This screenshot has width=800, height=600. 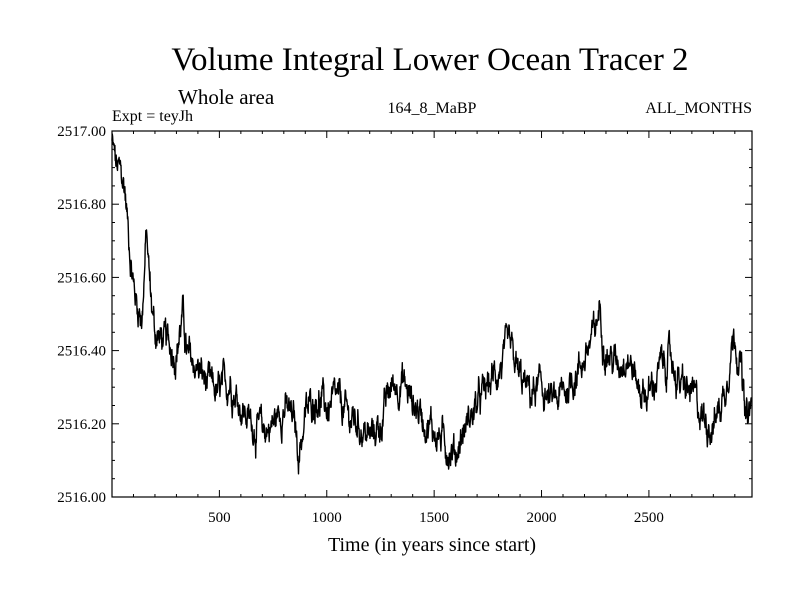 What do you see at coordinates (81, 425) in the screenshot?
I see `y-tick-label: 2516.20` at bounding box center [81, 425].